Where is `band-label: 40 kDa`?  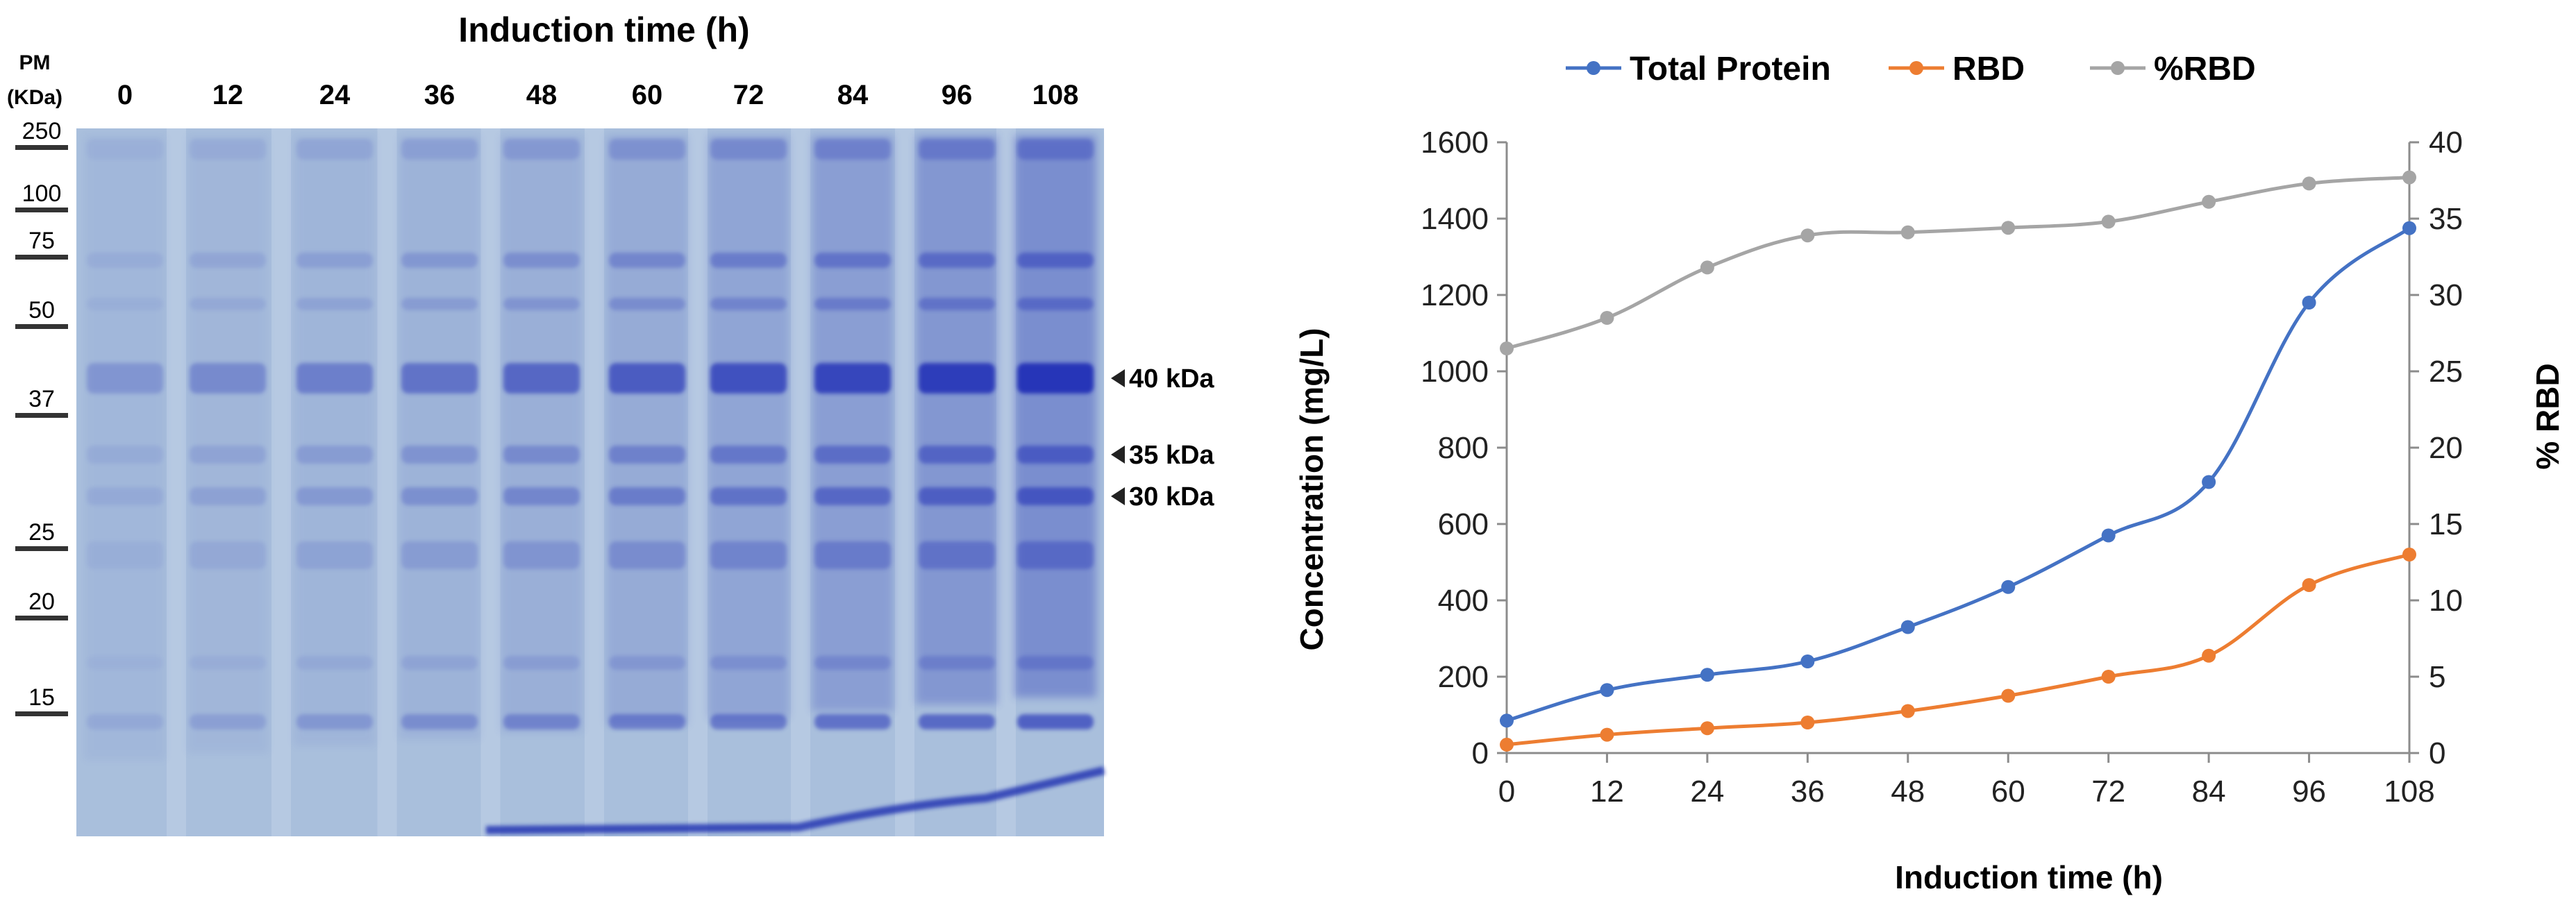
band-label: 40 kDa is located at coordinates (1171, 379).